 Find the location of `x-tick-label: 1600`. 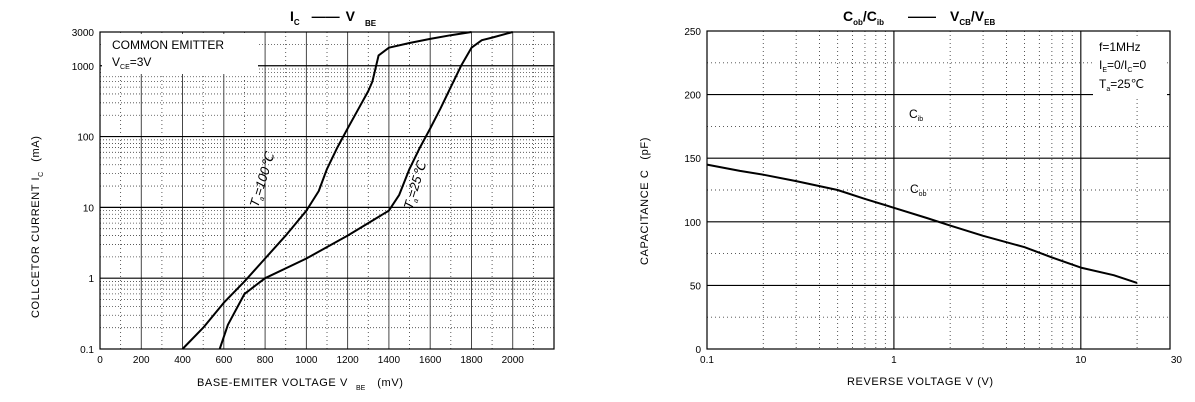

x-tick-label: 1600 is located at coordinates (430, 360).